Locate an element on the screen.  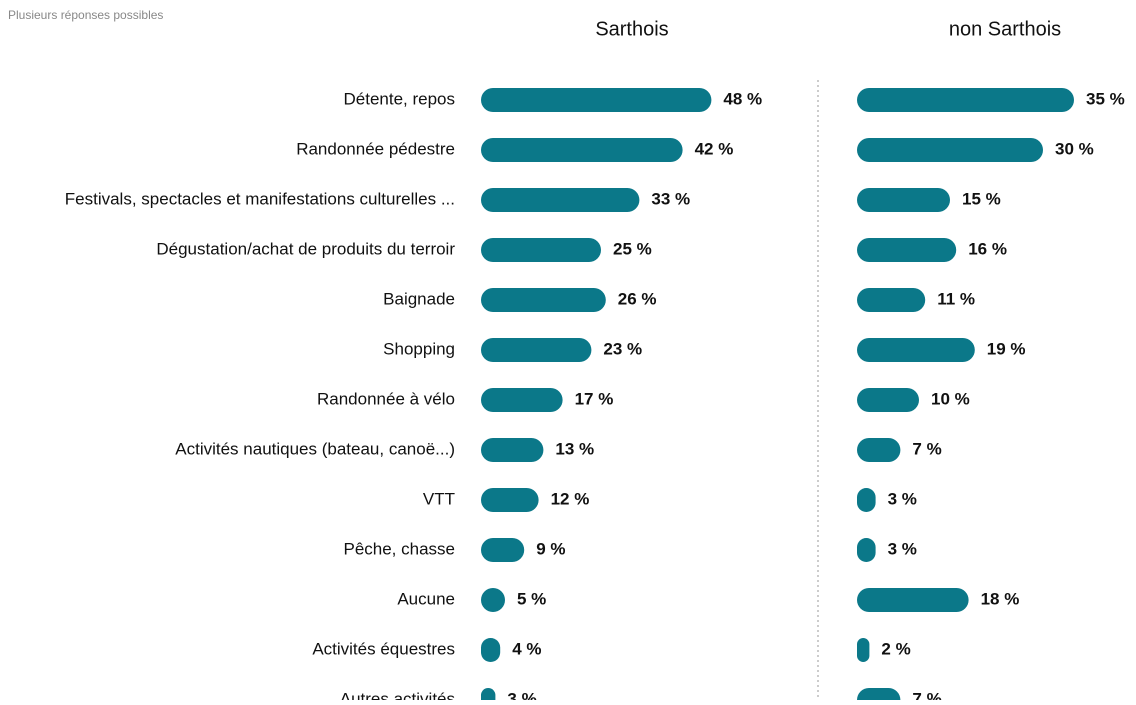
category-label: Dégustation/achat de produits du terroir is located at coordinates (305, 248).